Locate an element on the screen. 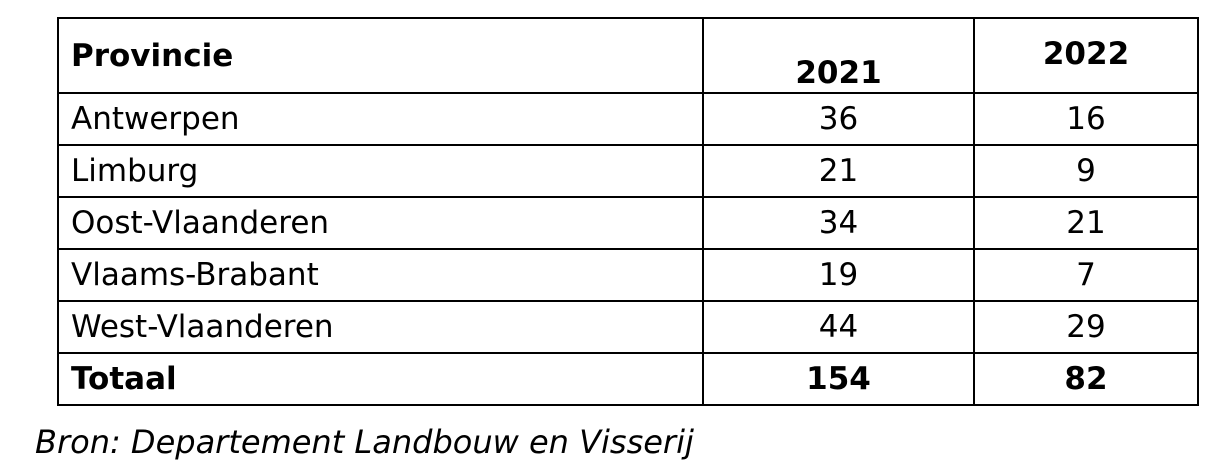  data-row: West-Vlaanderen 44 29 is located at coordinates (628, 327).